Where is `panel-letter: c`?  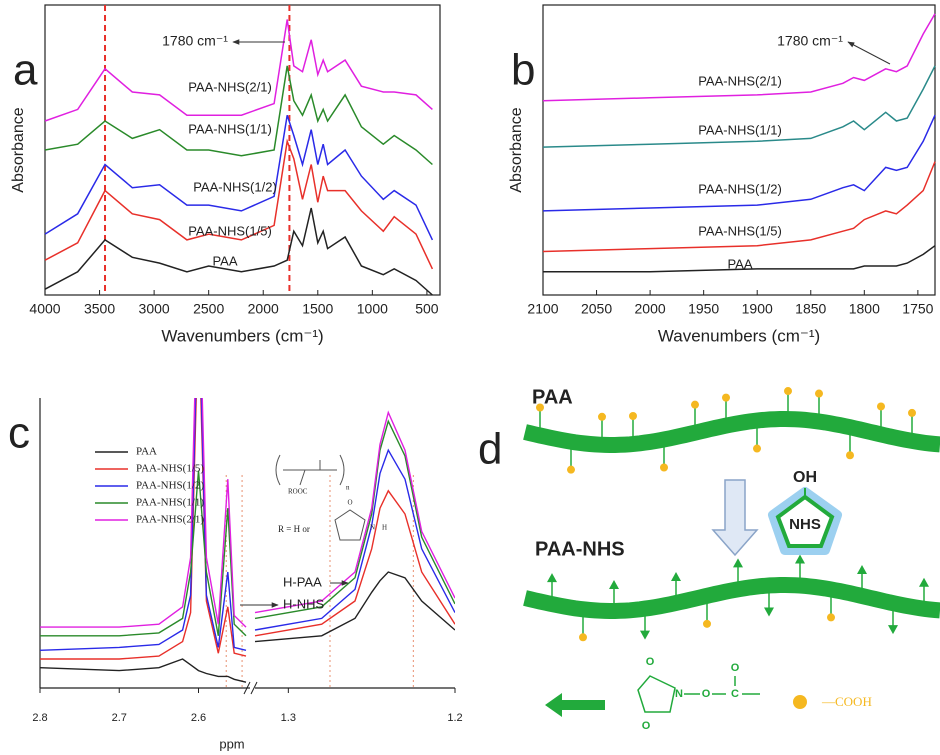
panel-letter: c is located at coordinates (19, 433).